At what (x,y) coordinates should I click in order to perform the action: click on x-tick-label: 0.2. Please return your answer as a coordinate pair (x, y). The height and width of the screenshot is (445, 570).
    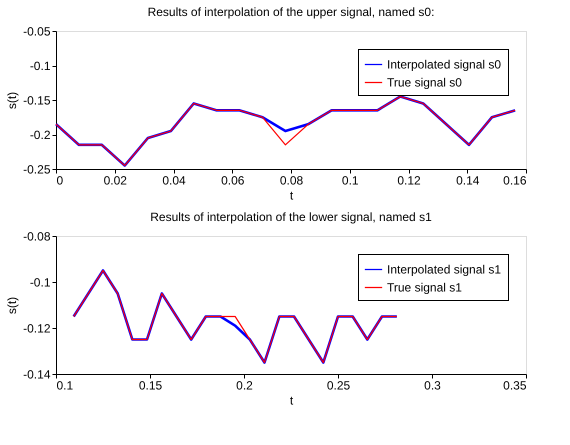
    Looking at the image, I should click on (245, 385).